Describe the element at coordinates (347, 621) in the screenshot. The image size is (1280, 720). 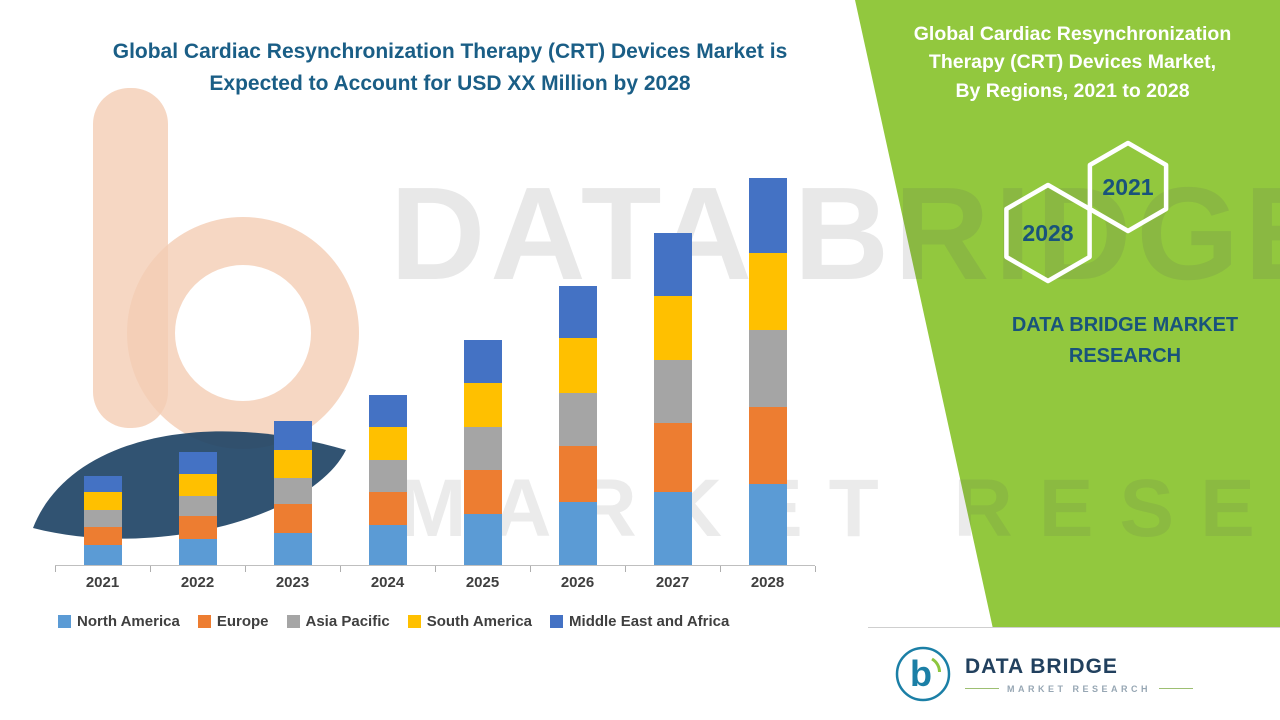
I see `legend-label: Asia Pacific` at that location.